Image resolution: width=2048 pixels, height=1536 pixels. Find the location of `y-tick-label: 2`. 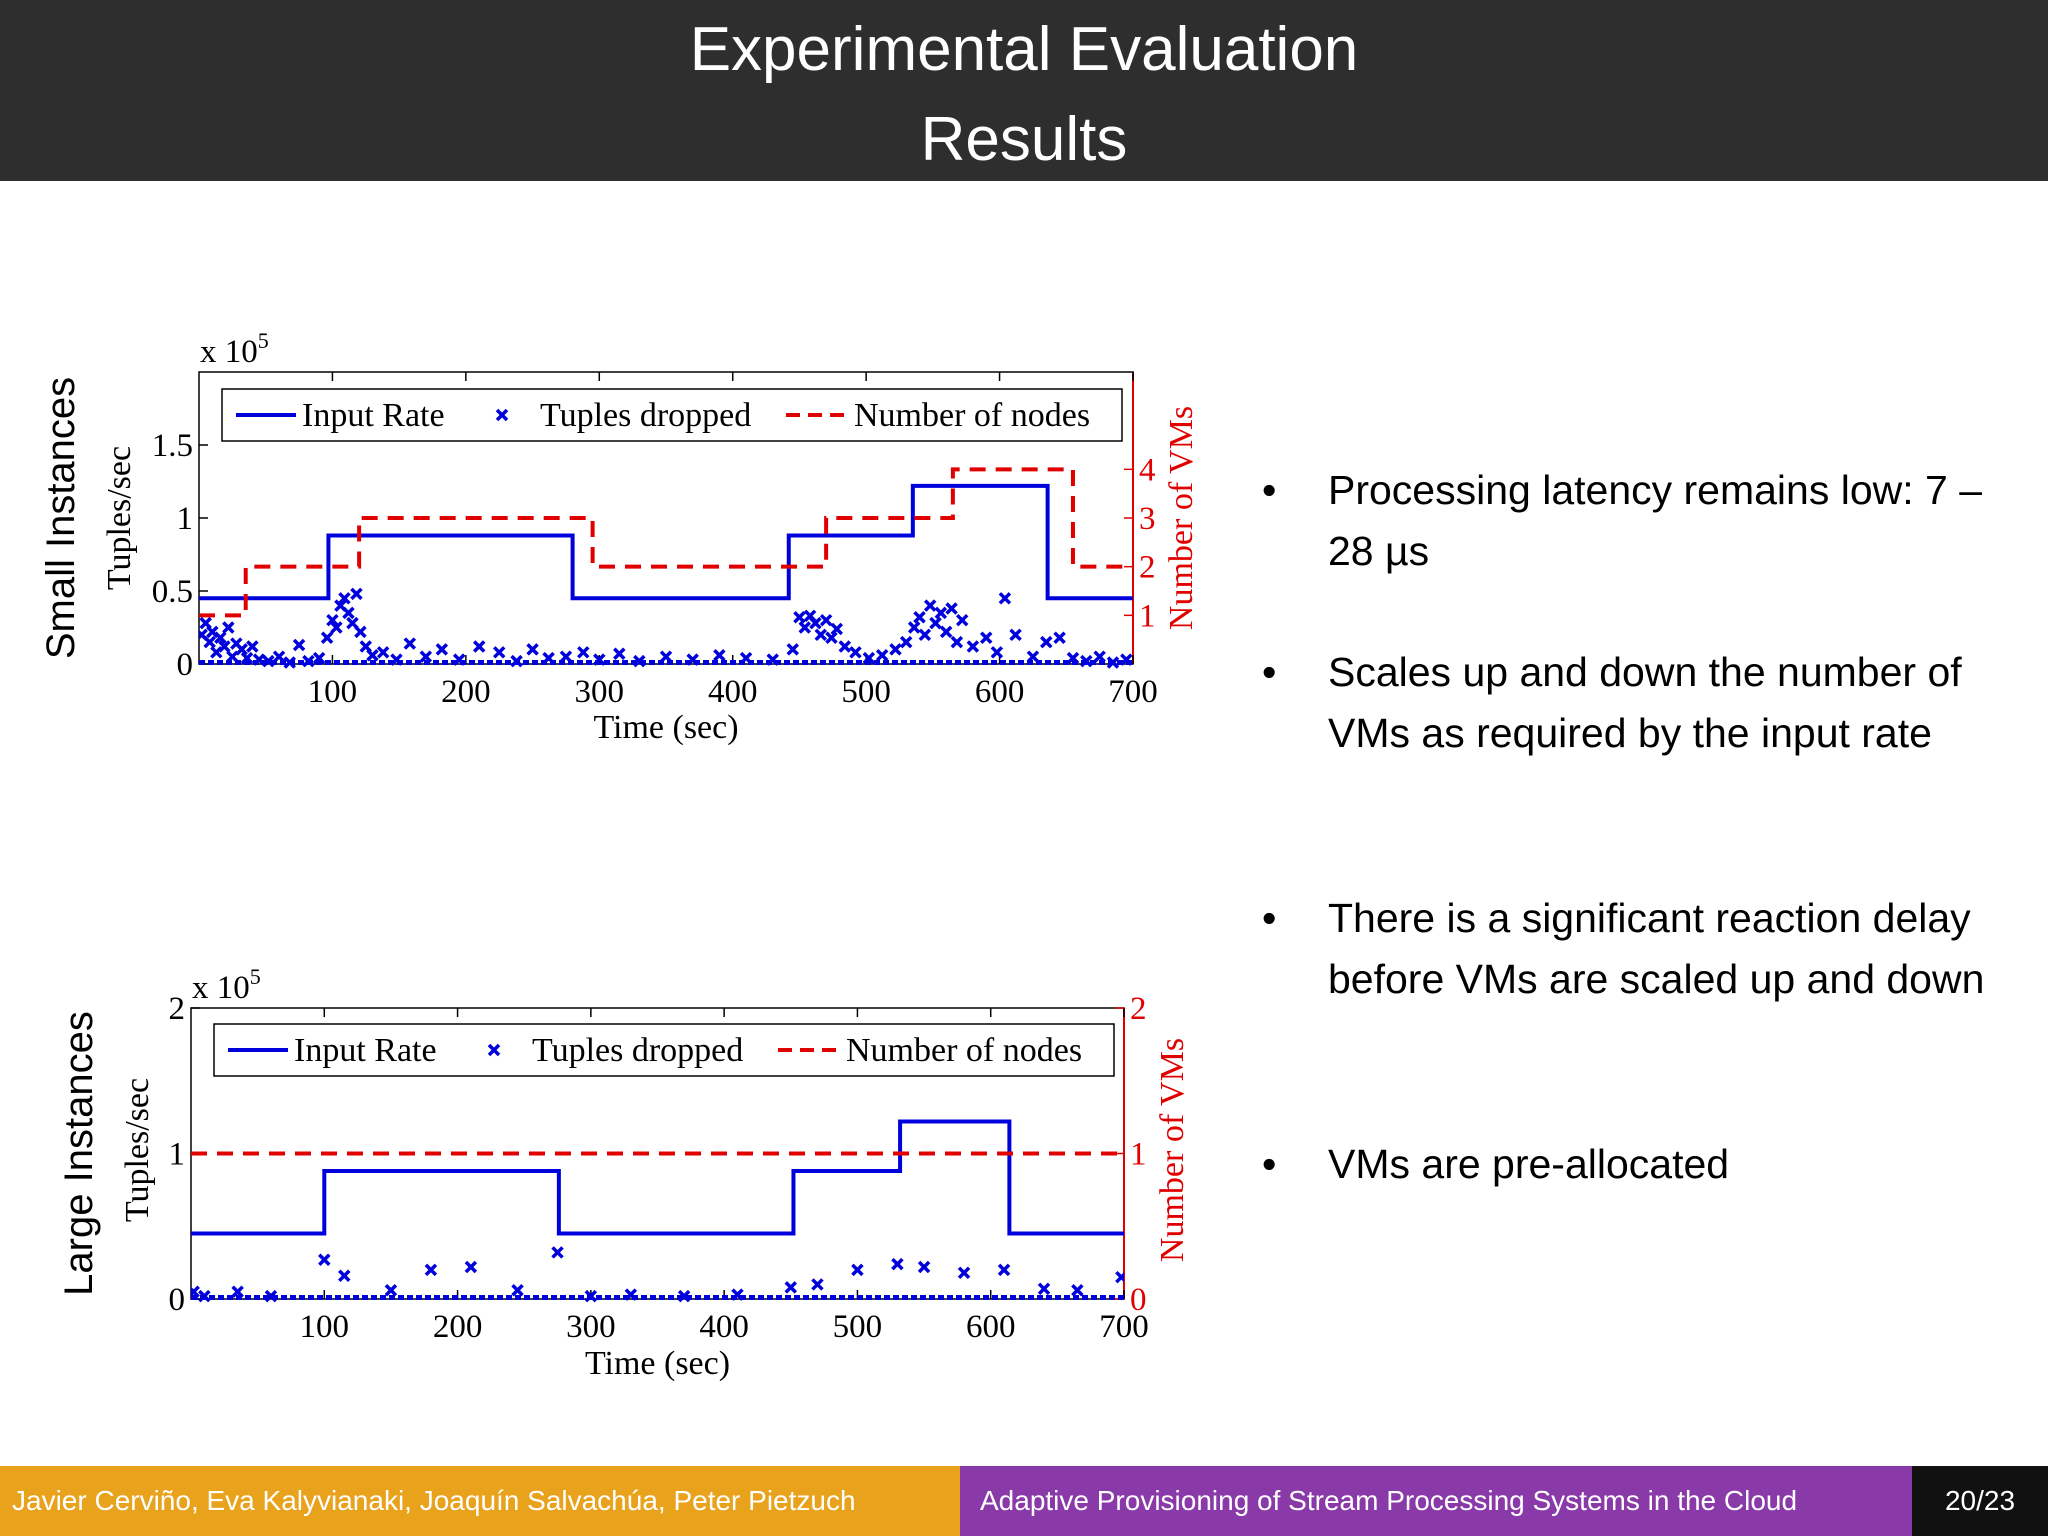

y-tick-label: 2 is located at coordinates (177, 1009).